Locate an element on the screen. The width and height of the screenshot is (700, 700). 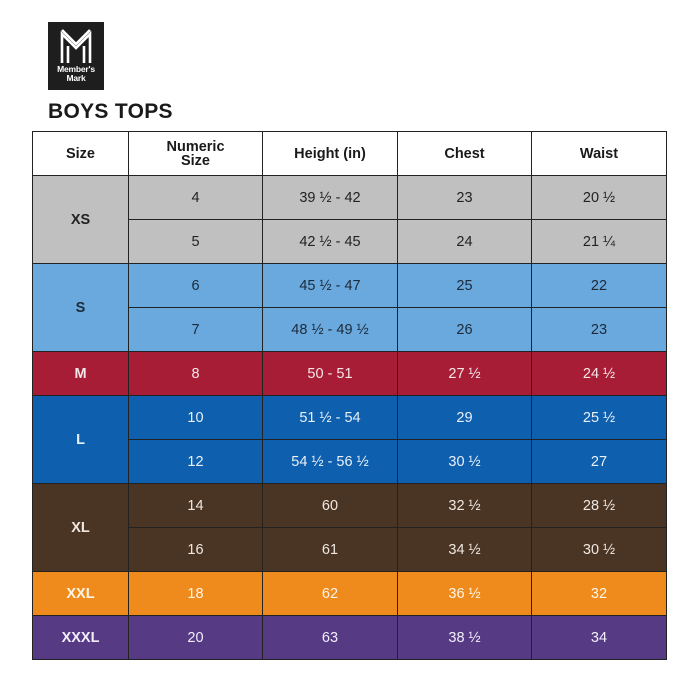
numeric-cell: 18 is located at coordinates (195, 593).